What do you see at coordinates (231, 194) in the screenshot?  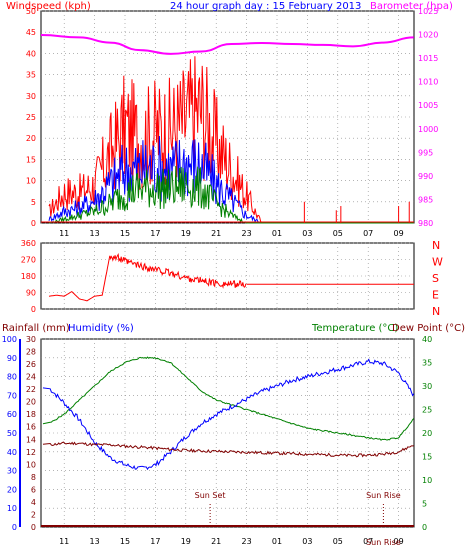 I see `wind-series-line` at bounding box center [231, 194].